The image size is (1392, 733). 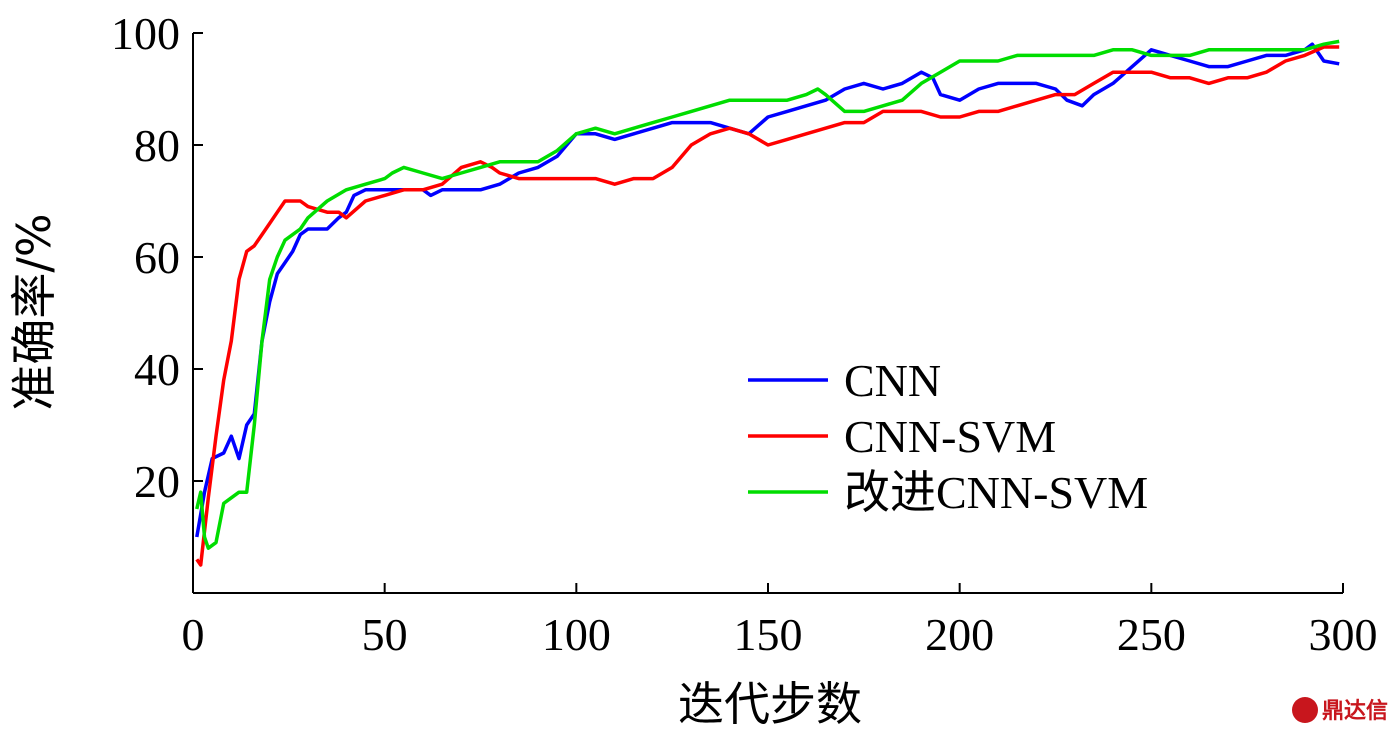 What do you see at coordinates (145, 33) in the screenshot?
I see `y-tick-label: 100` at bounding box center [145, 33].